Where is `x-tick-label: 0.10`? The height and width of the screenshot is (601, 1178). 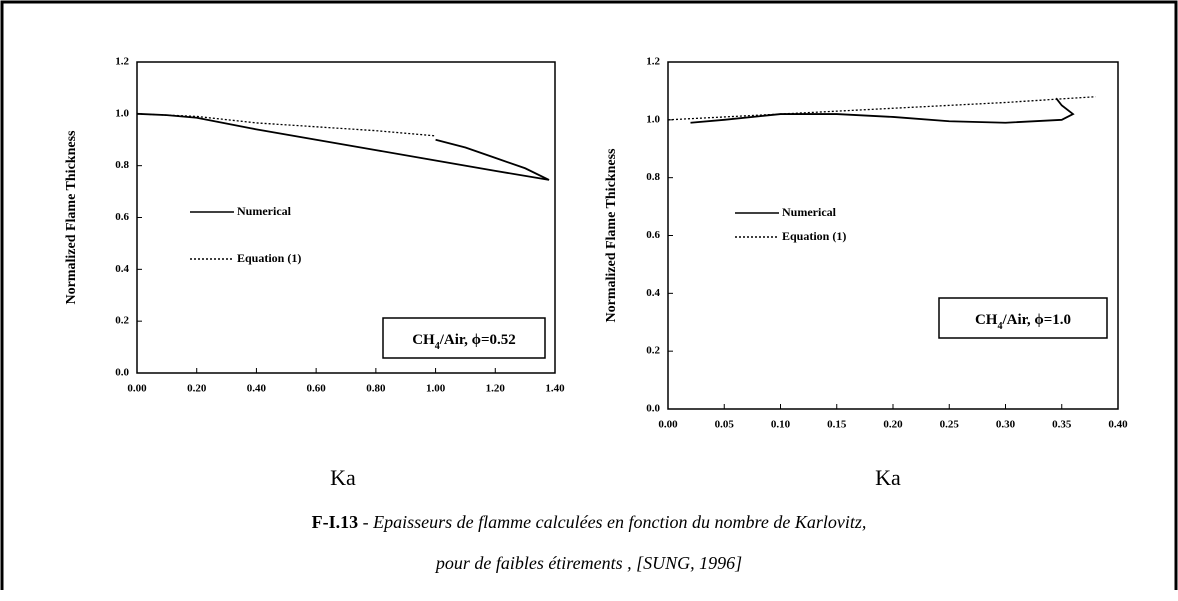 x-tick-label: 0.10 is located at coordinates (781, 425).